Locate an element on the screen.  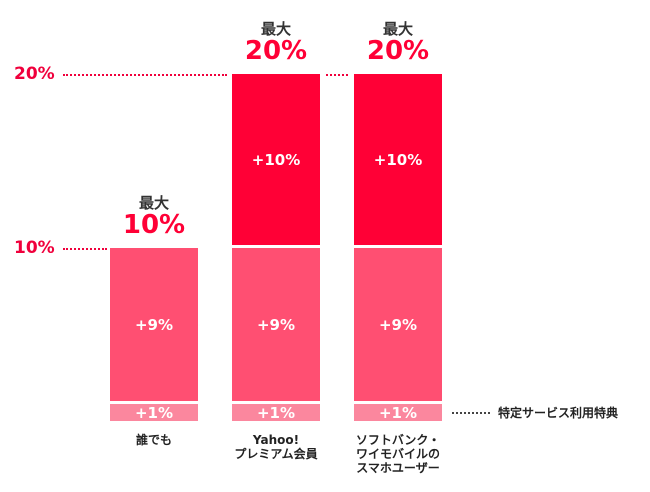
bar1-category: 誰でも is located at coordinates (154, 440).